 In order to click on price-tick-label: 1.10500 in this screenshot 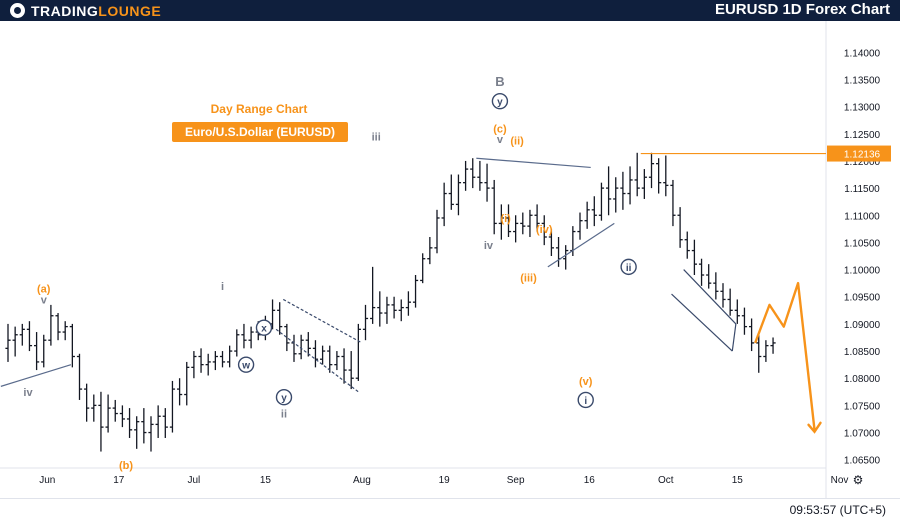, I will do `click(862, 243)`.